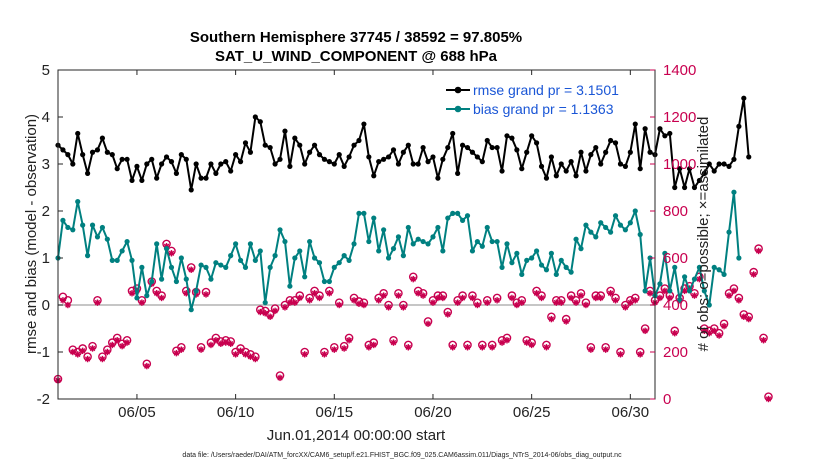 The width and height of the screenshot is (830, 470). Describe the element at coordinates (356, 56) in the screenshot. I see `chart-title-line2: SAT_U_WIND_COMPONENT @ 688 hPa` at that location.